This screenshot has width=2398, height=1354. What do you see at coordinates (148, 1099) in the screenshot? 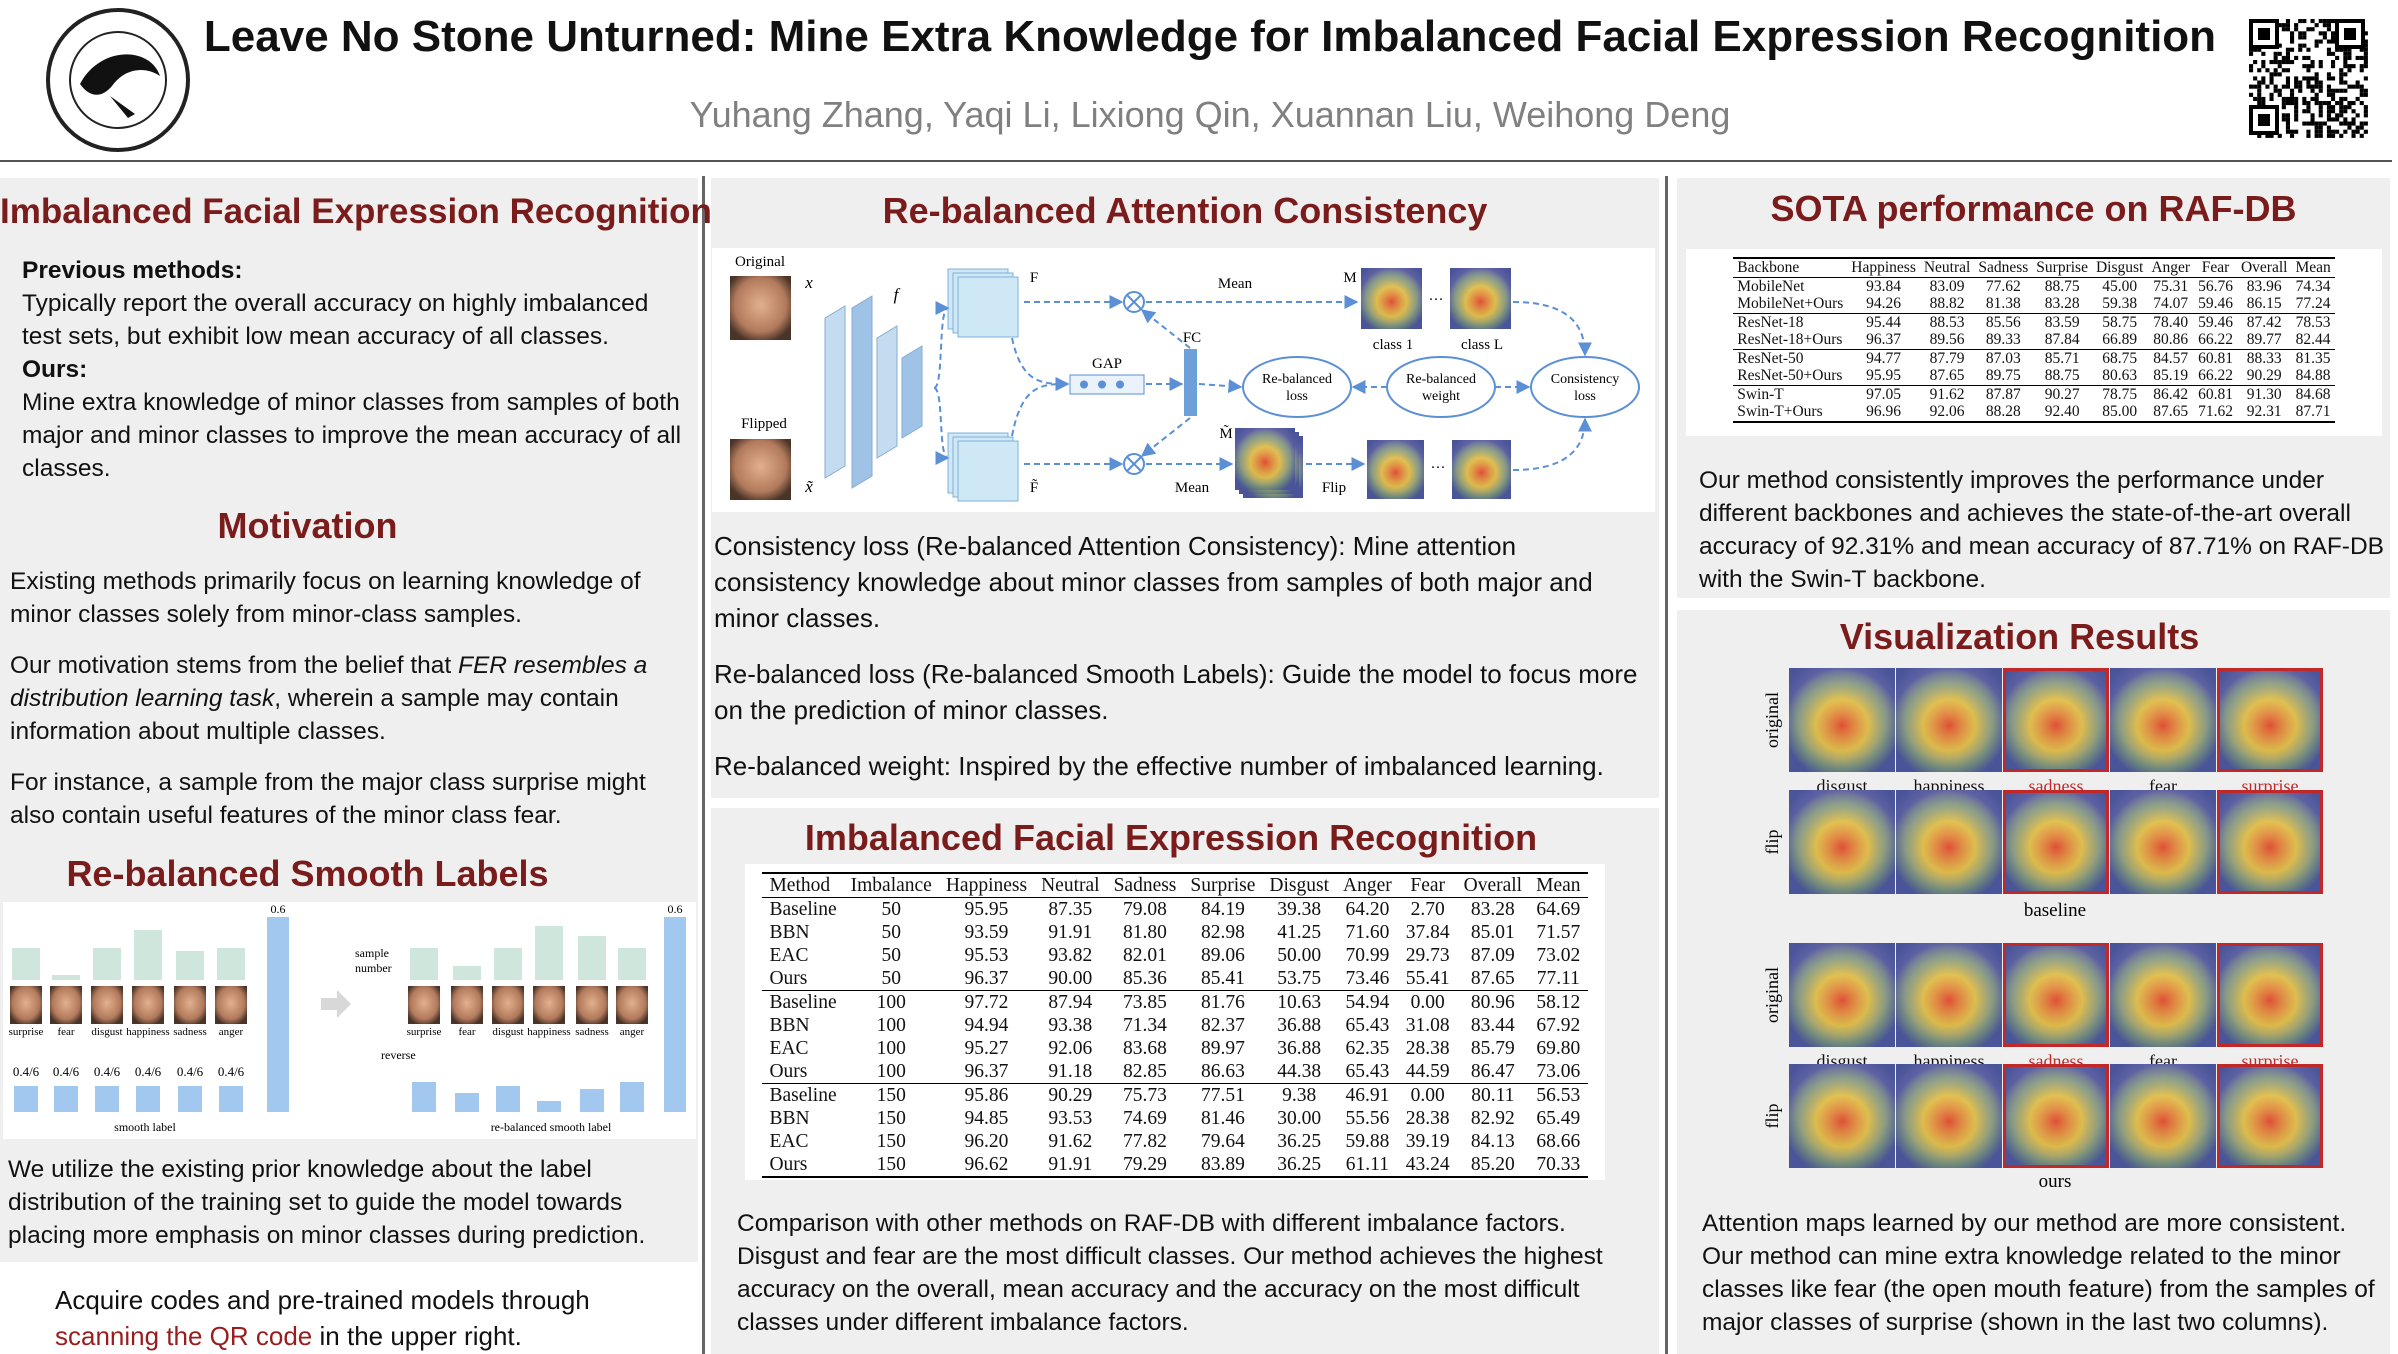
I see `label-bar` at bounding box center [148, 1099].